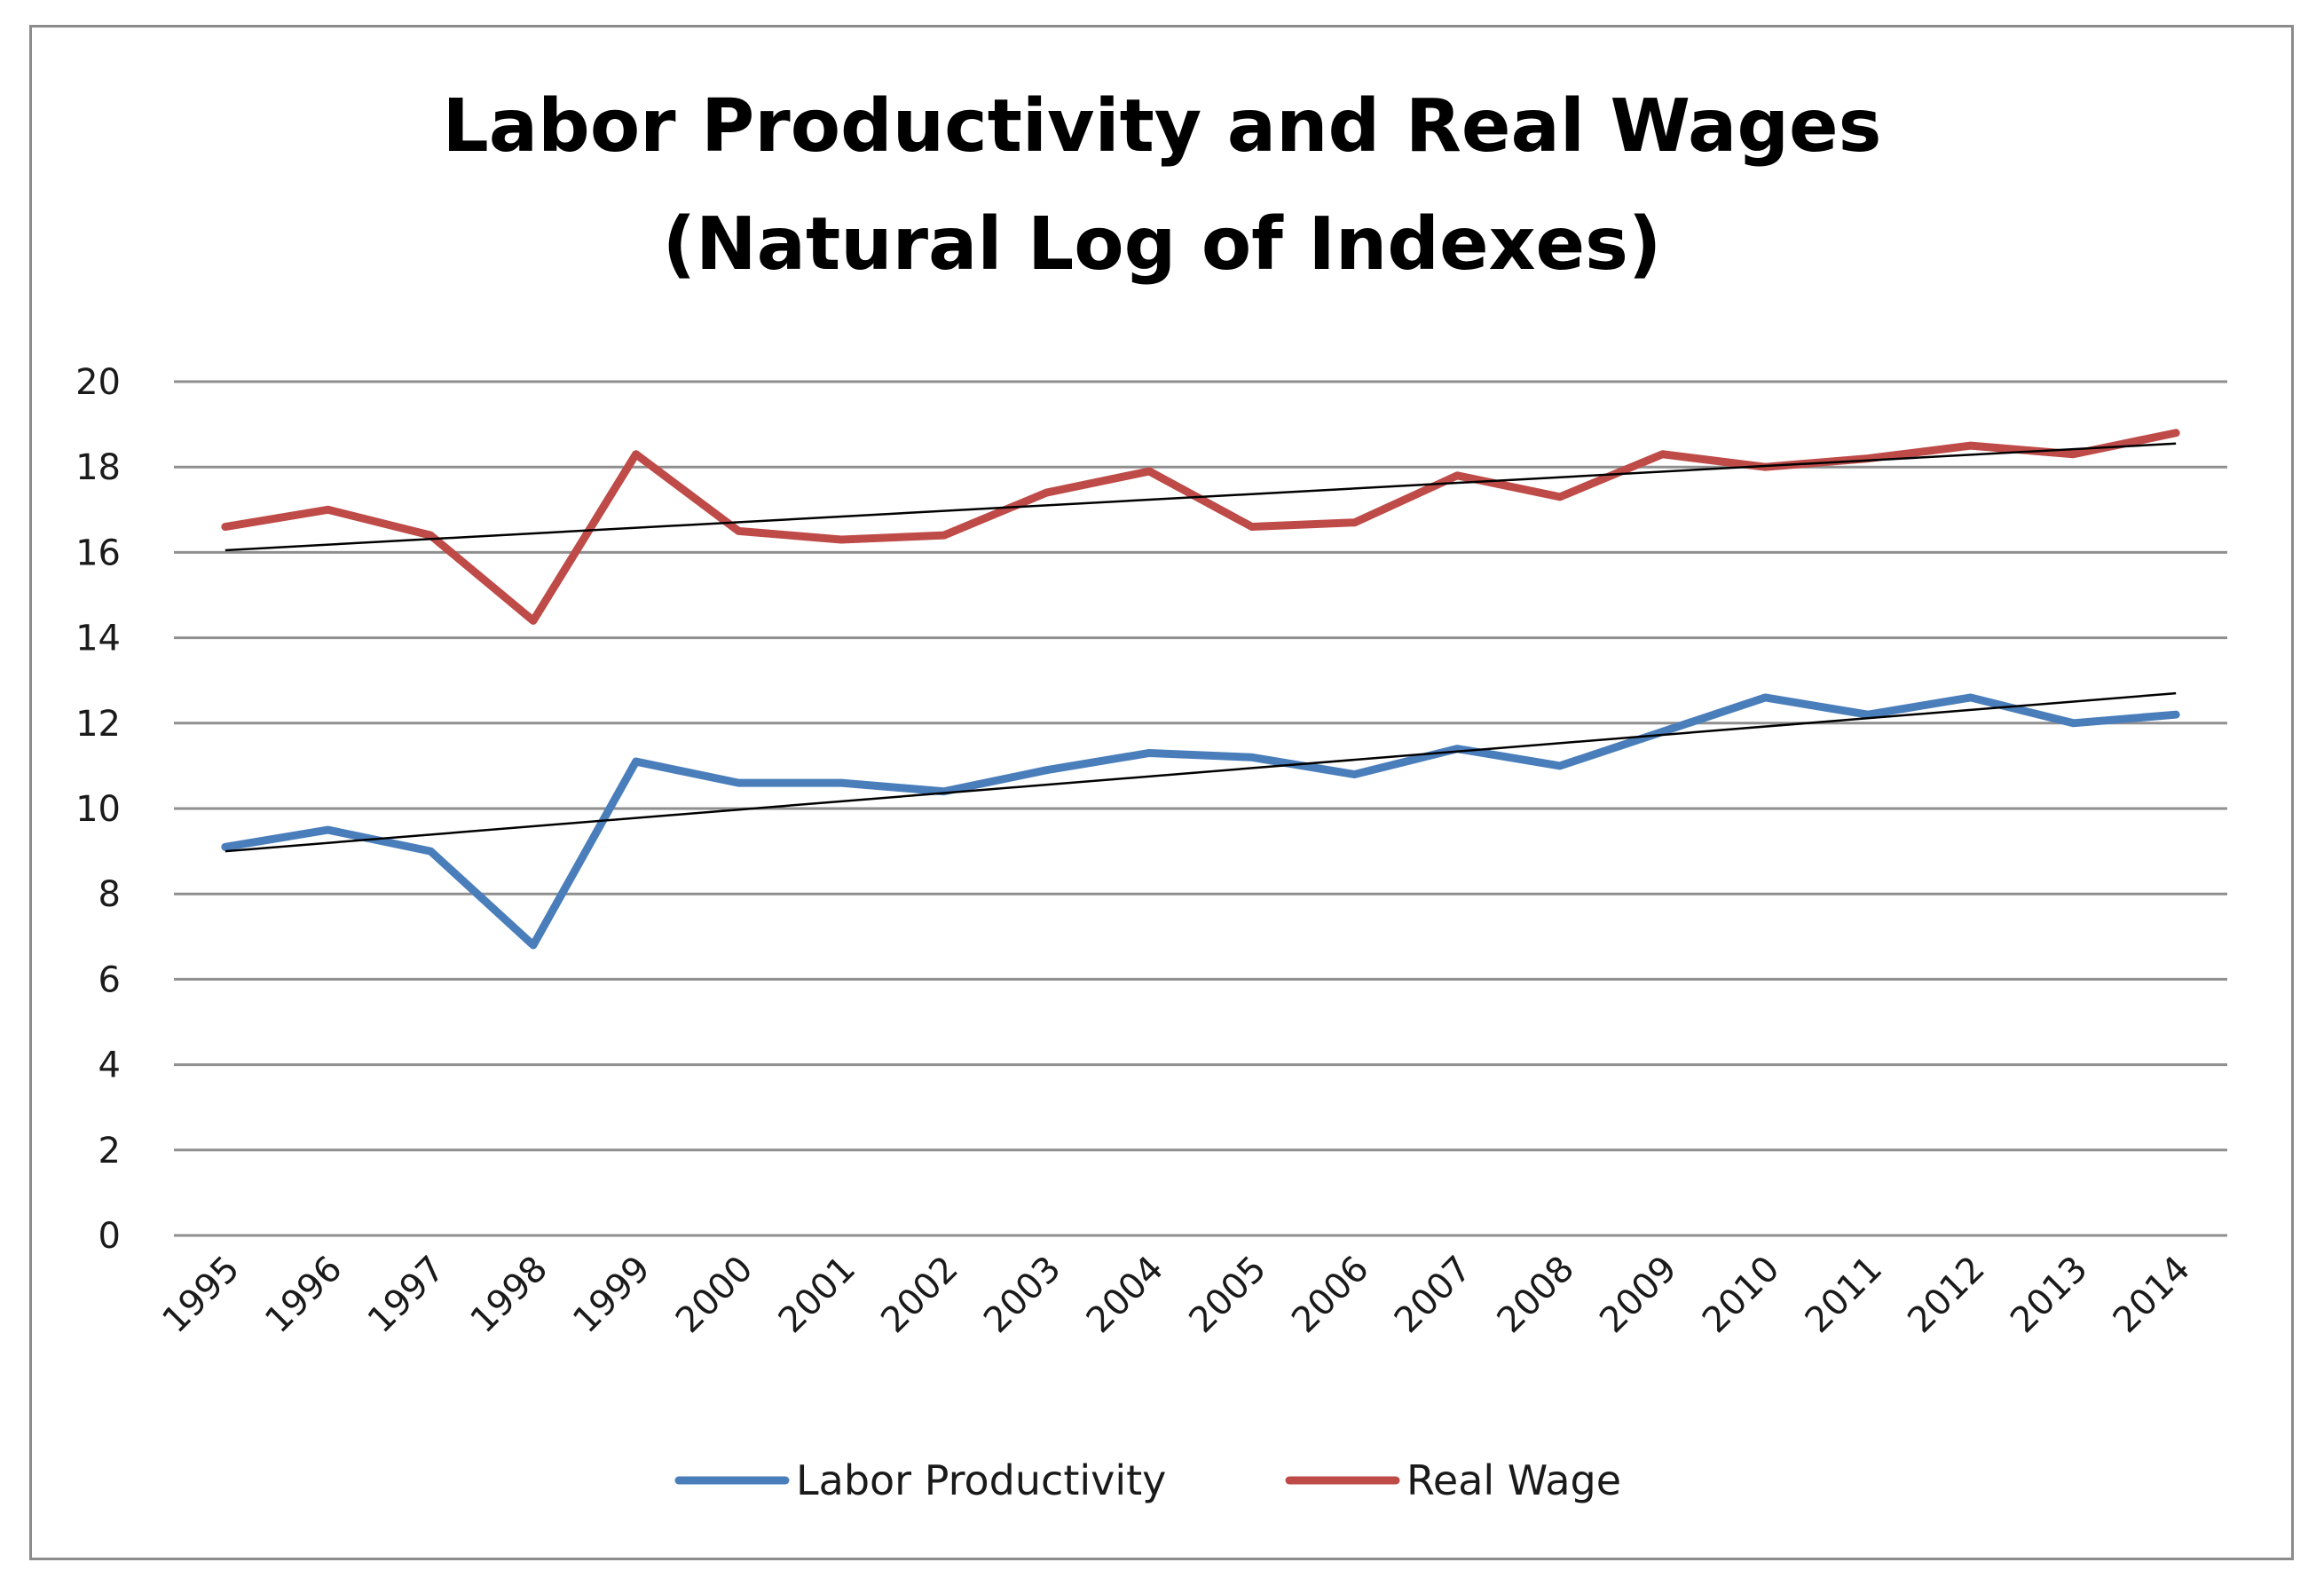  I want to click on legend-label: Labor Productivity, so click(981, 1480).